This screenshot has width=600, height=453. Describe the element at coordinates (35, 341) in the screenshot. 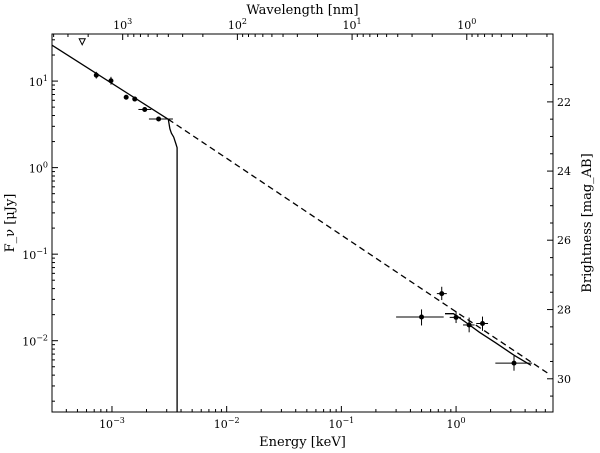

I see `y-tick-label: 10⁻²` at that location.